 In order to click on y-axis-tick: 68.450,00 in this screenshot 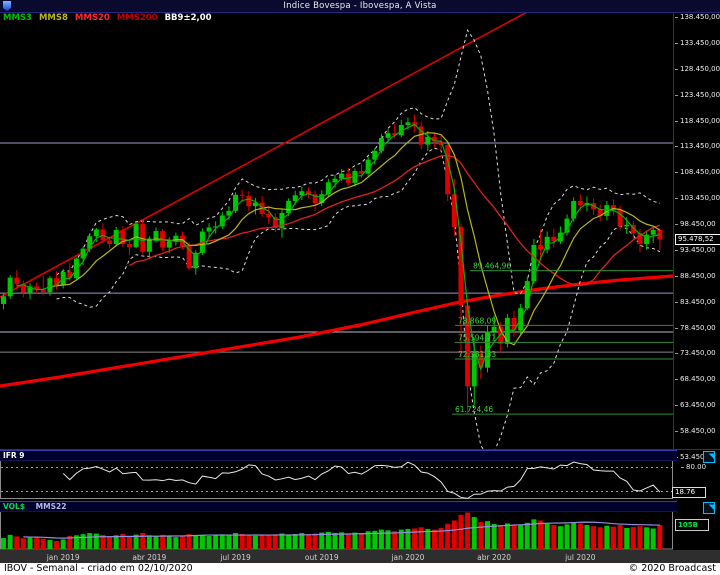, I will do `click(695, 379)`.